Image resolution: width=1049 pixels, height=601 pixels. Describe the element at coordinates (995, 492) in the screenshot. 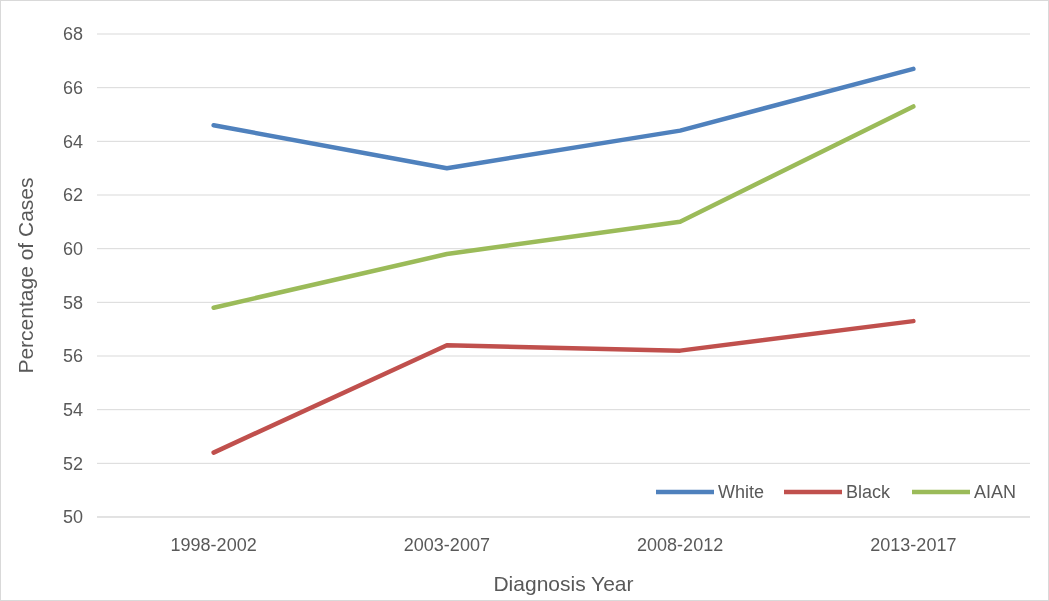

I see `legend-label: AIAN` at that location.